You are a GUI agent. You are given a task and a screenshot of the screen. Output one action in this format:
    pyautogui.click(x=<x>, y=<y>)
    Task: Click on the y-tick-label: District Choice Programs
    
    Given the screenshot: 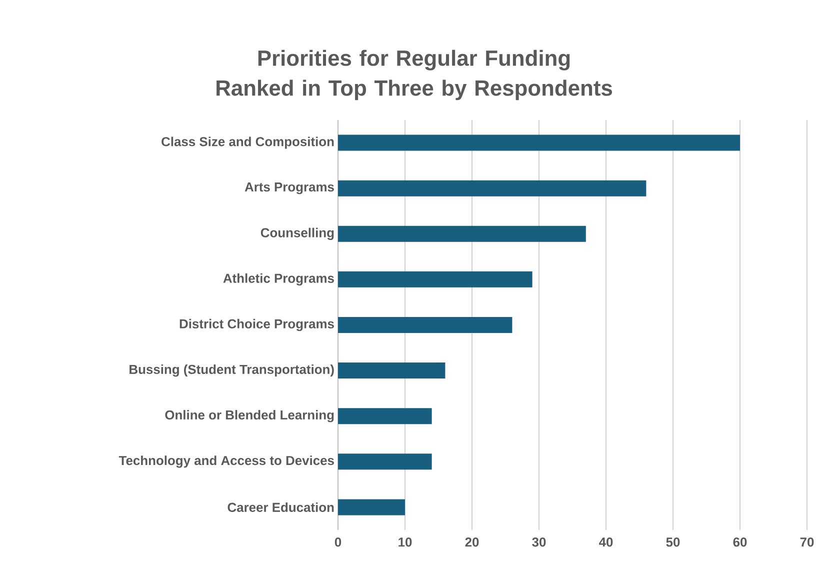 What is the action you would take?
    pyautogui.click(x=257, y=325)
    